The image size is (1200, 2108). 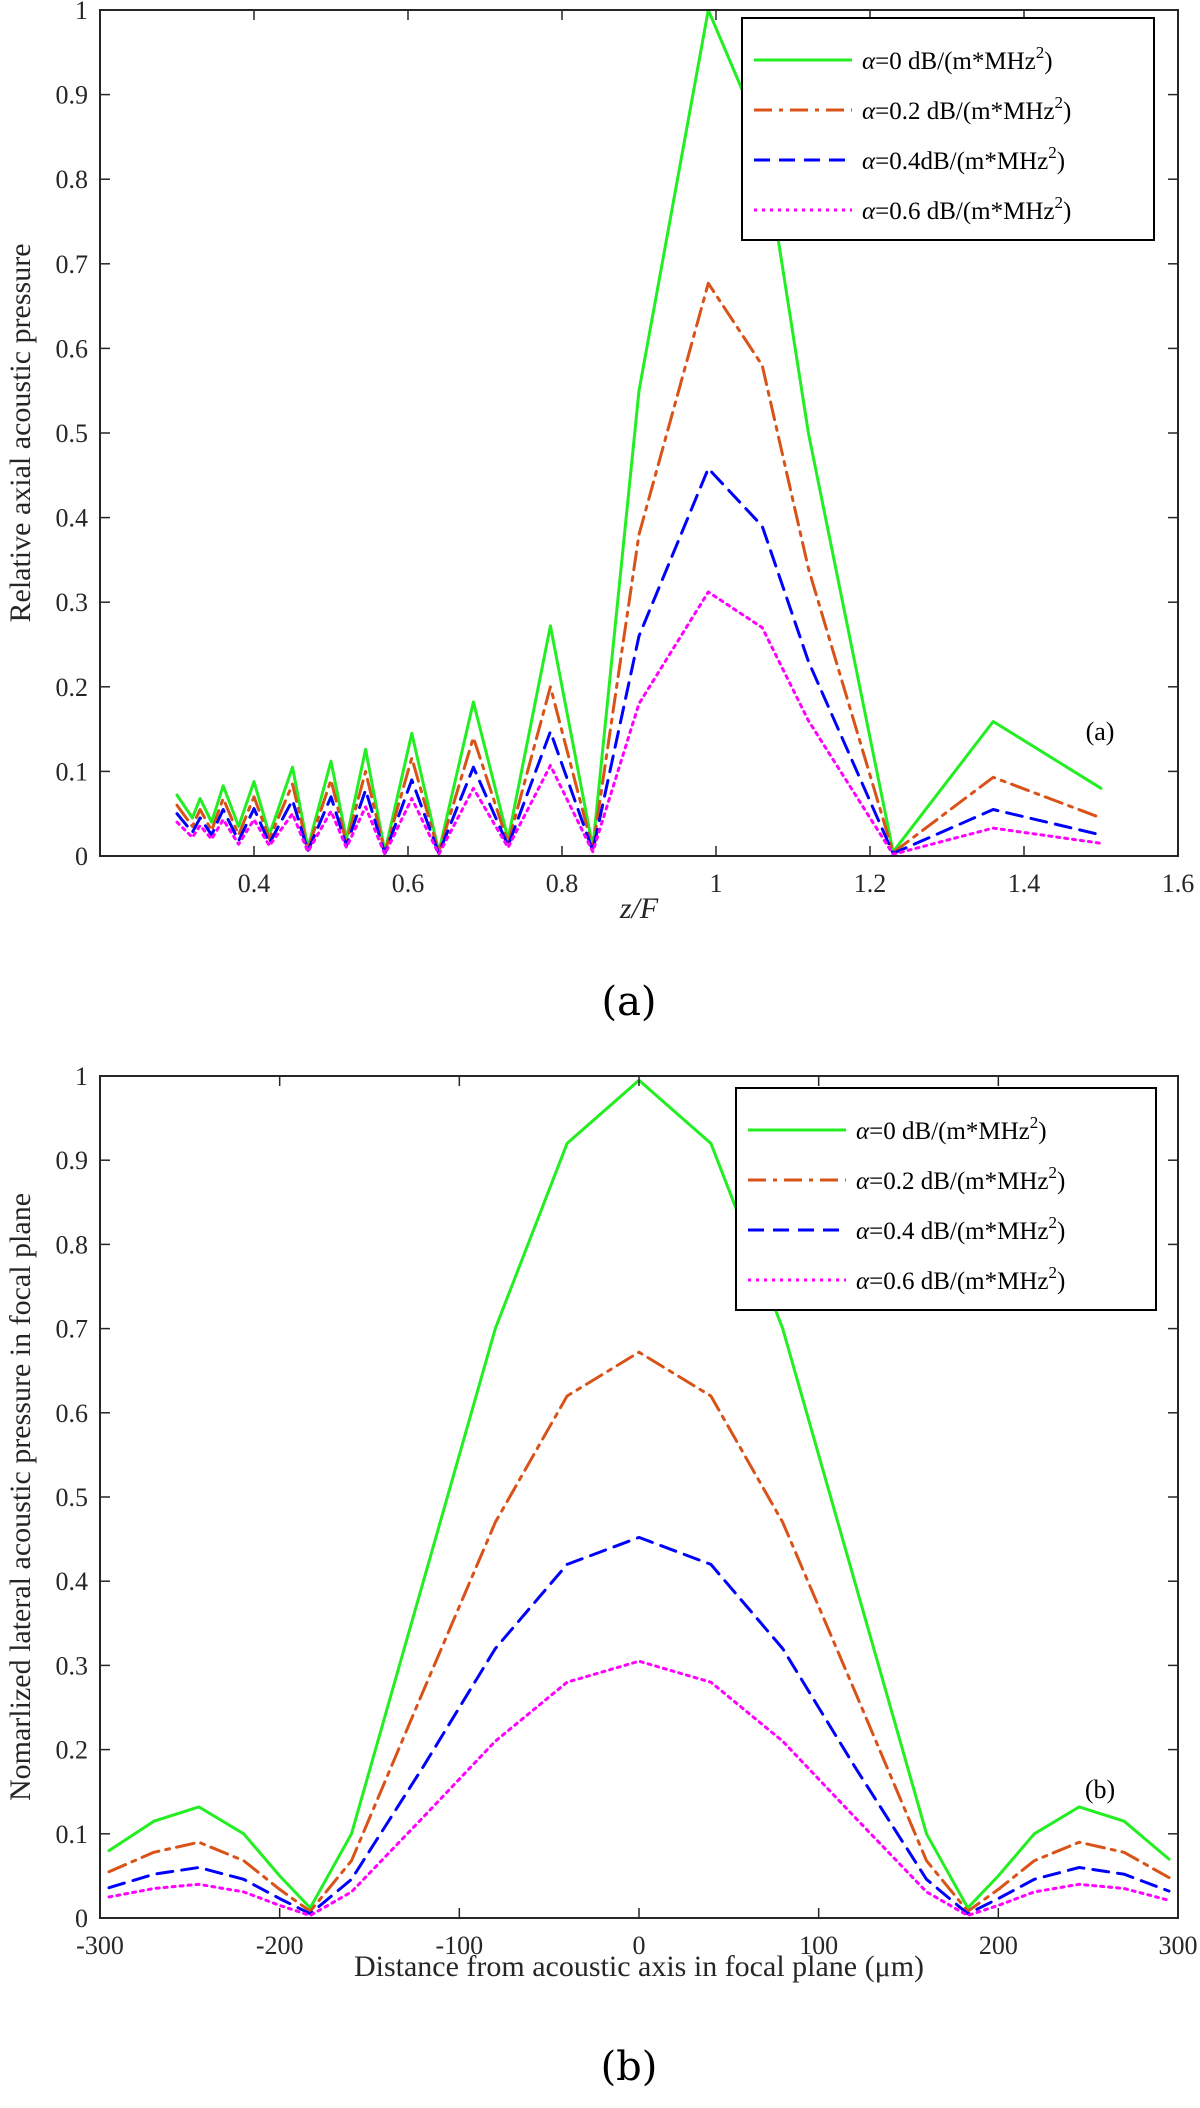 I want to click on x-tick-label: 0.6, so click(x=408, y=883).